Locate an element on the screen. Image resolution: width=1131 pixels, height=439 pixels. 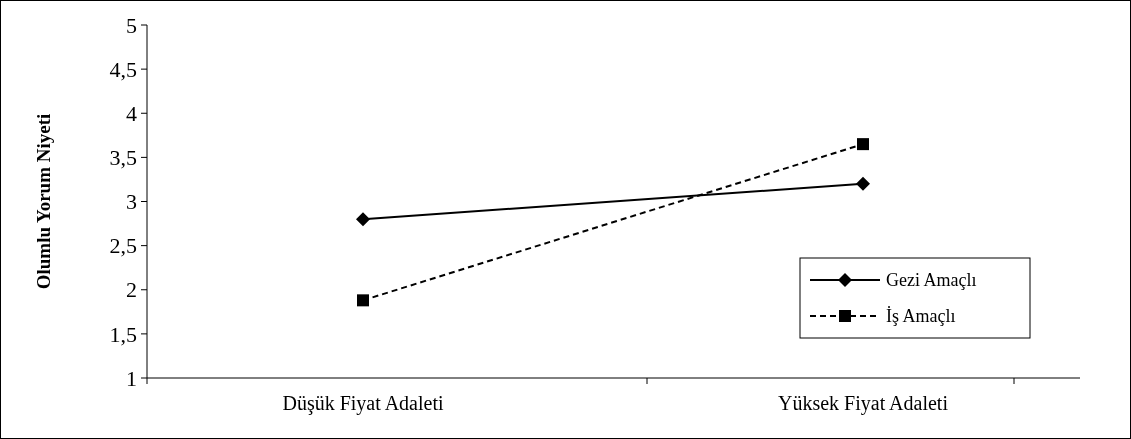
y-tick-label: 2,5 is located at coordinates (123, 246).